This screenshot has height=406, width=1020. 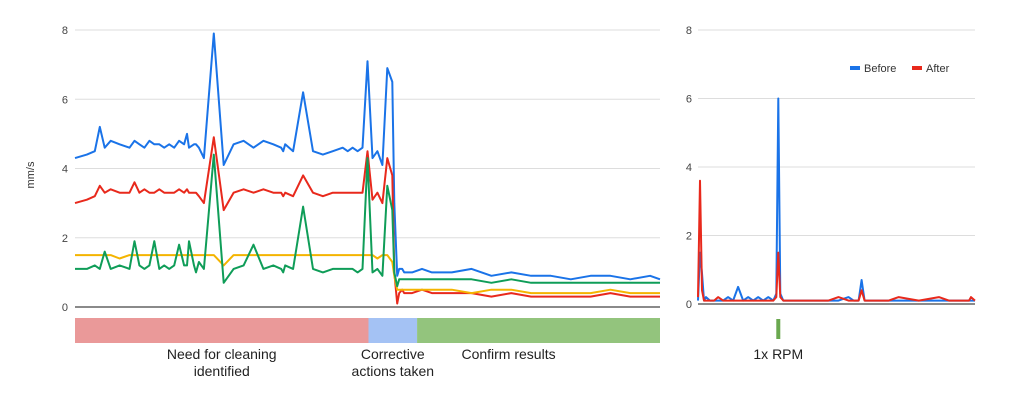 I want to click on rpm-marker-bar, so click(x=778, y=329).